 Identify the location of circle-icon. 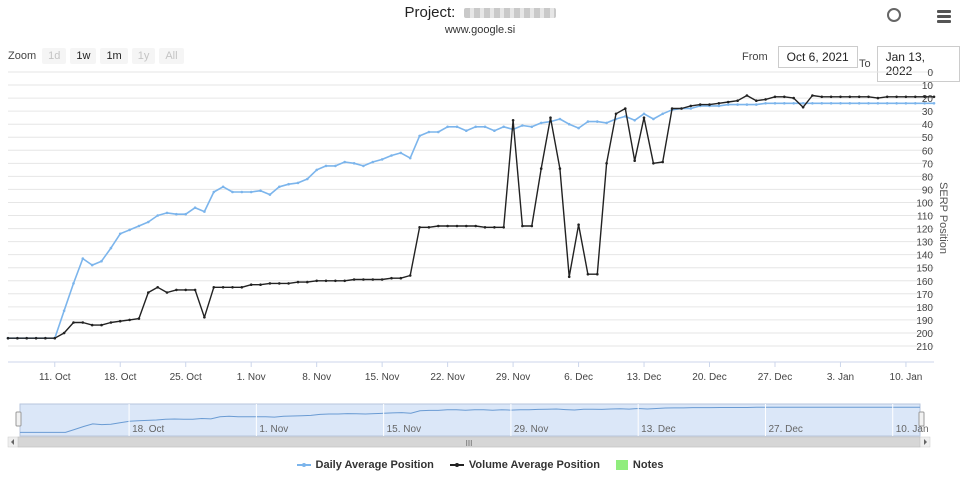
(894, 15).